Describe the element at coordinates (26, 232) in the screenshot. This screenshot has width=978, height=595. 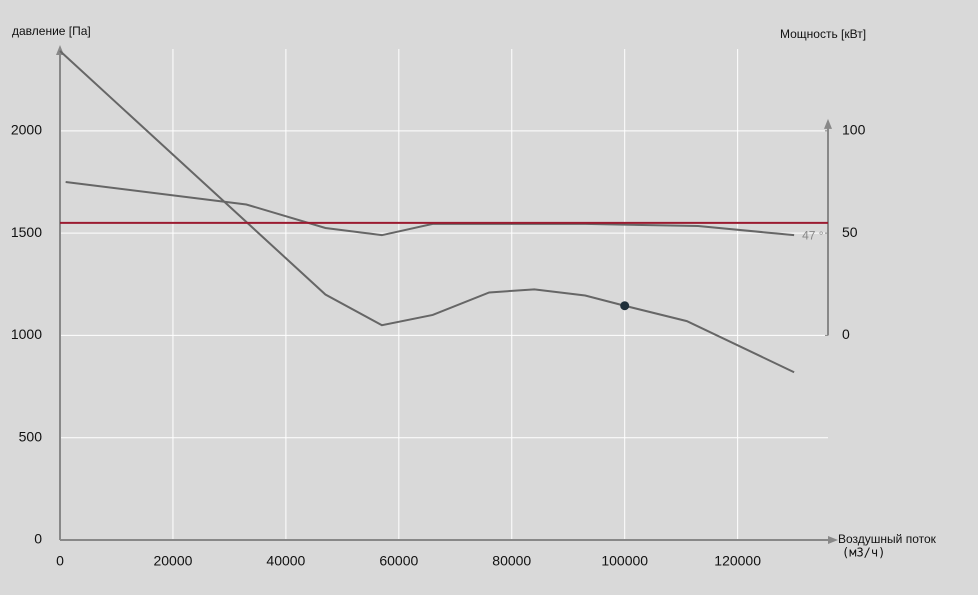
I see `y-tick-label: 1500` at that location.